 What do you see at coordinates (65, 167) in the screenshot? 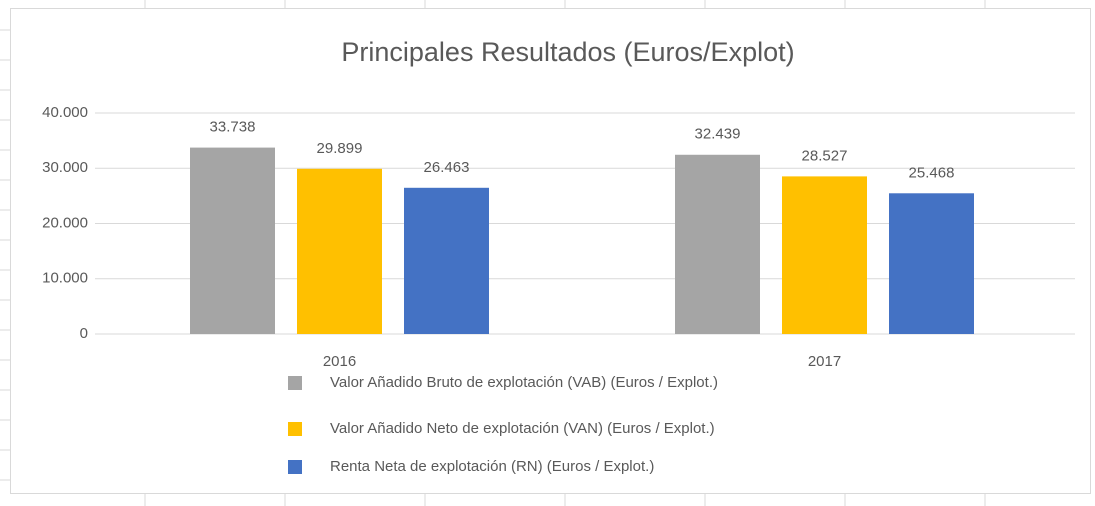
I see `y-tick-label: 30.000` at bounding box center [65, 167].